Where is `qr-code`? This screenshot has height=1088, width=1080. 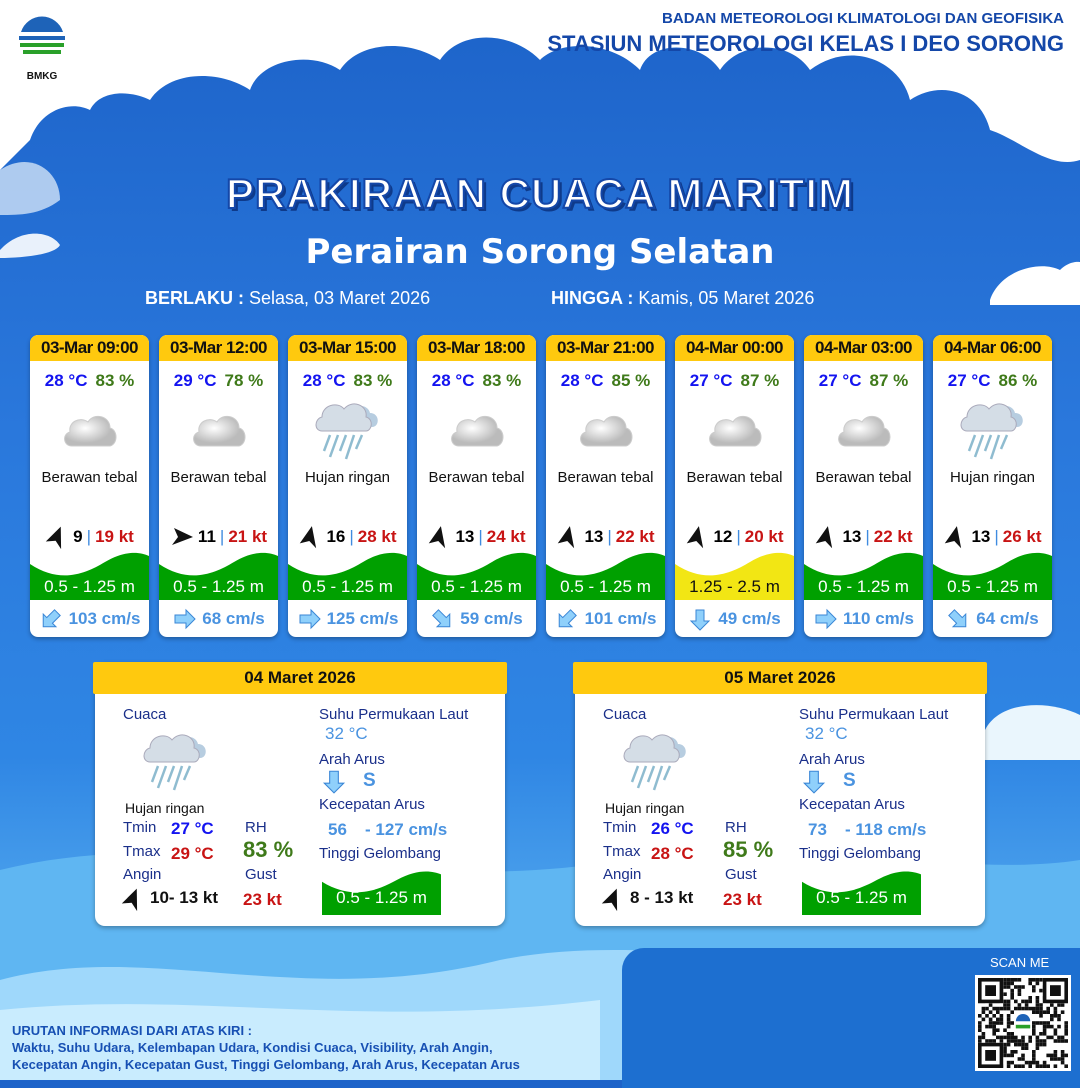 qr-code is located at coordinates (1023, 1023).